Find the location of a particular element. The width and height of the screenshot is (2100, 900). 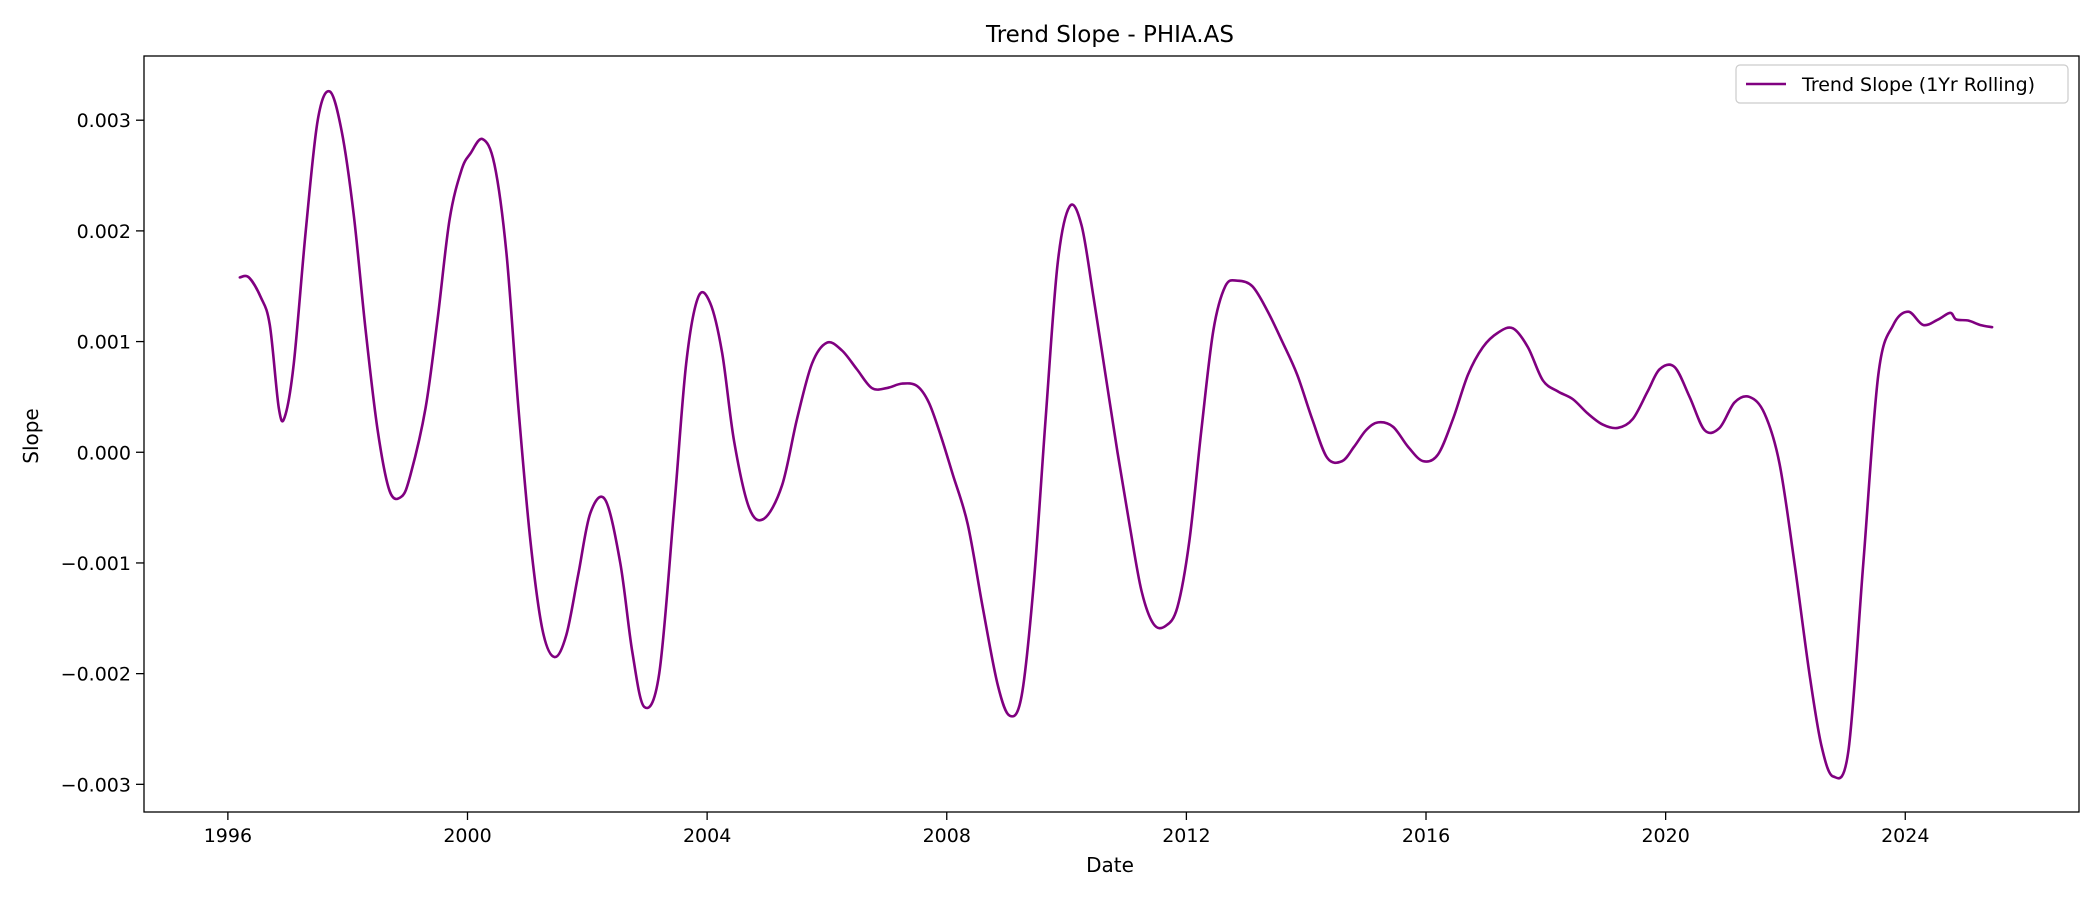

legend-box is located at coordinates (1902, 84).